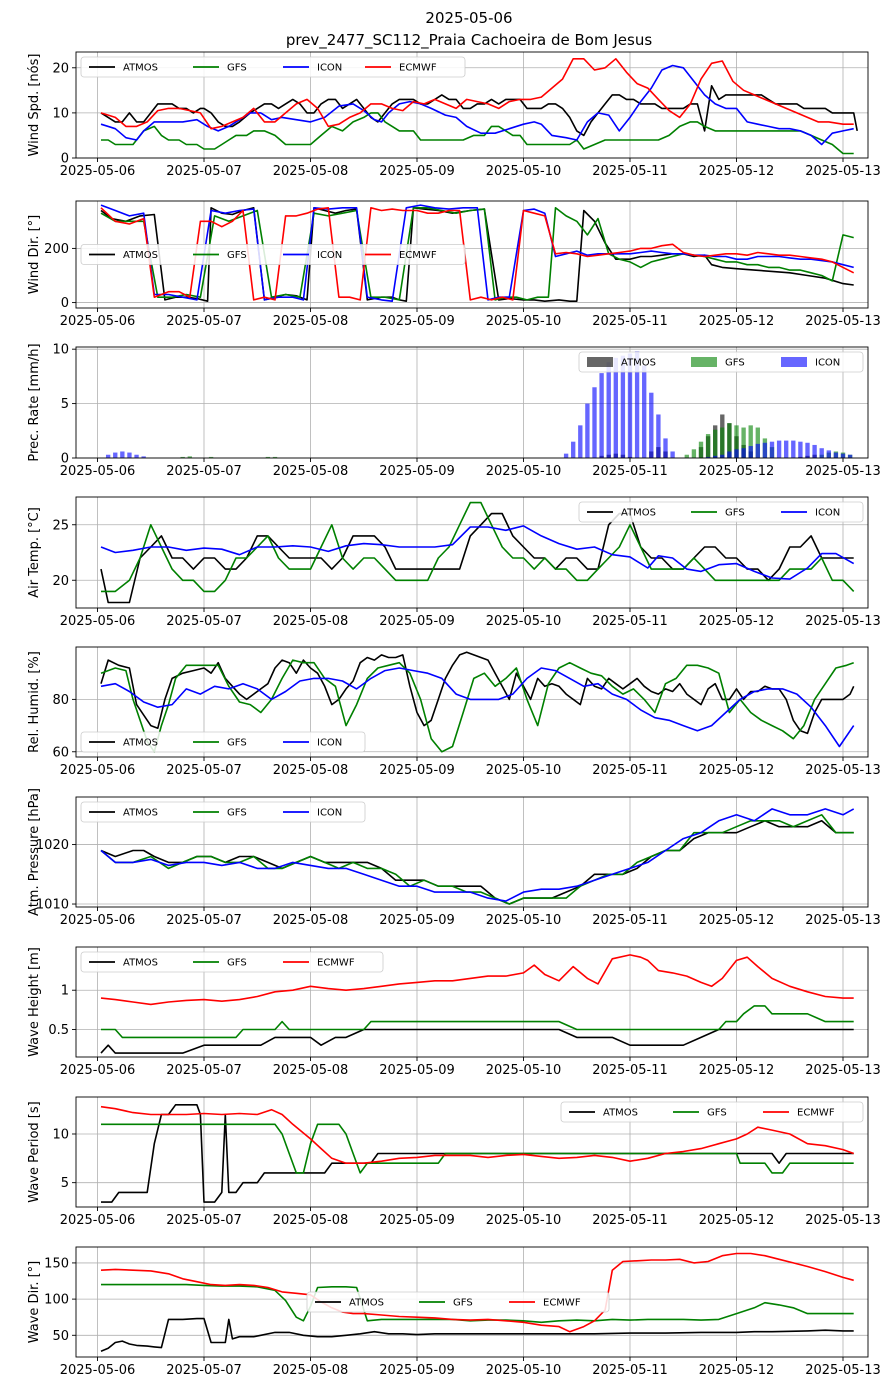 The width and height of the screenshot is (886, 1389). Describe the element at coordinates (60, 525) in the screenshot. I see `y-tick-label: 25` at that location.